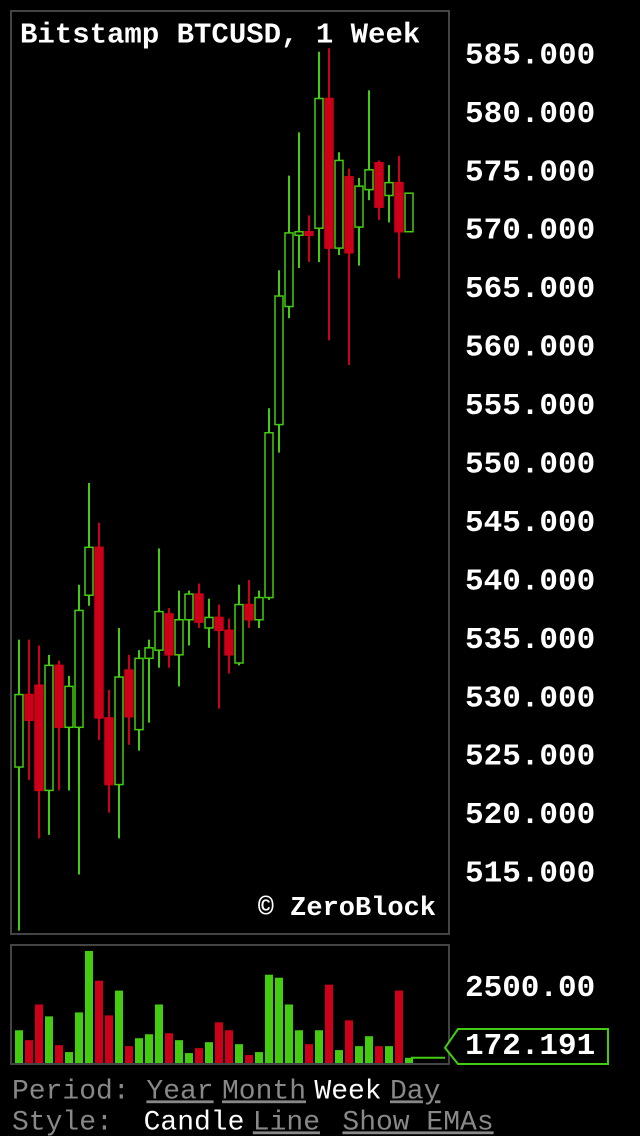 Image resolution: width=640 pixels, height=1136 pixels. I want to click on y-tick-label: 560.000, so click(530, 348).